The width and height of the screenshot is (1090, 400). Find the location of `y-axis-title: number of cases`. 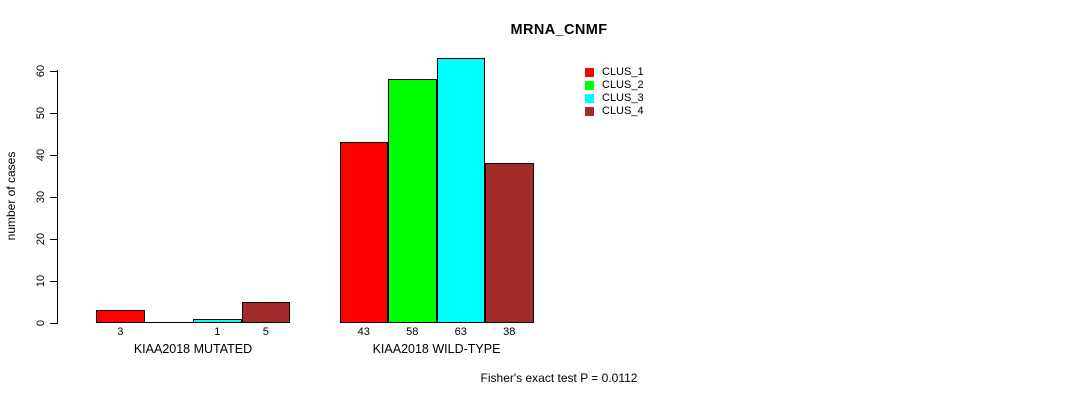

y-axis-title: number of cases is located at coordinates (11, 196).